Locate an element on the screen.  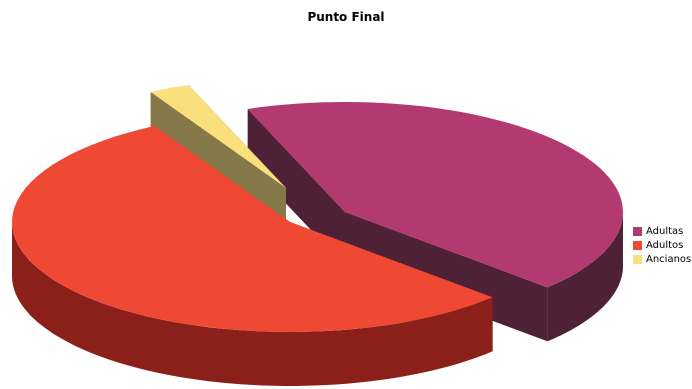
legend-item-ancianos: Ancianos is located at coordinates (662, 259).